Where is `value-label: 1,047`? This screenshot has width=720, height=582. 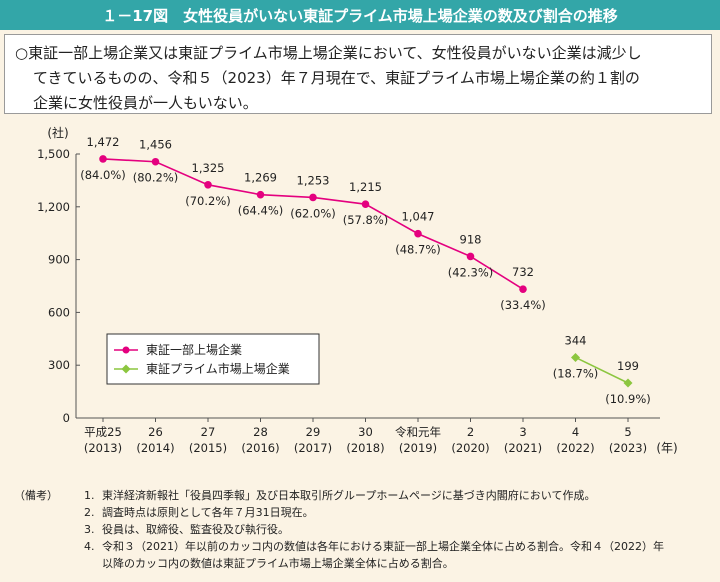
value-label: 1,047 is located at coordinates (418, 217).